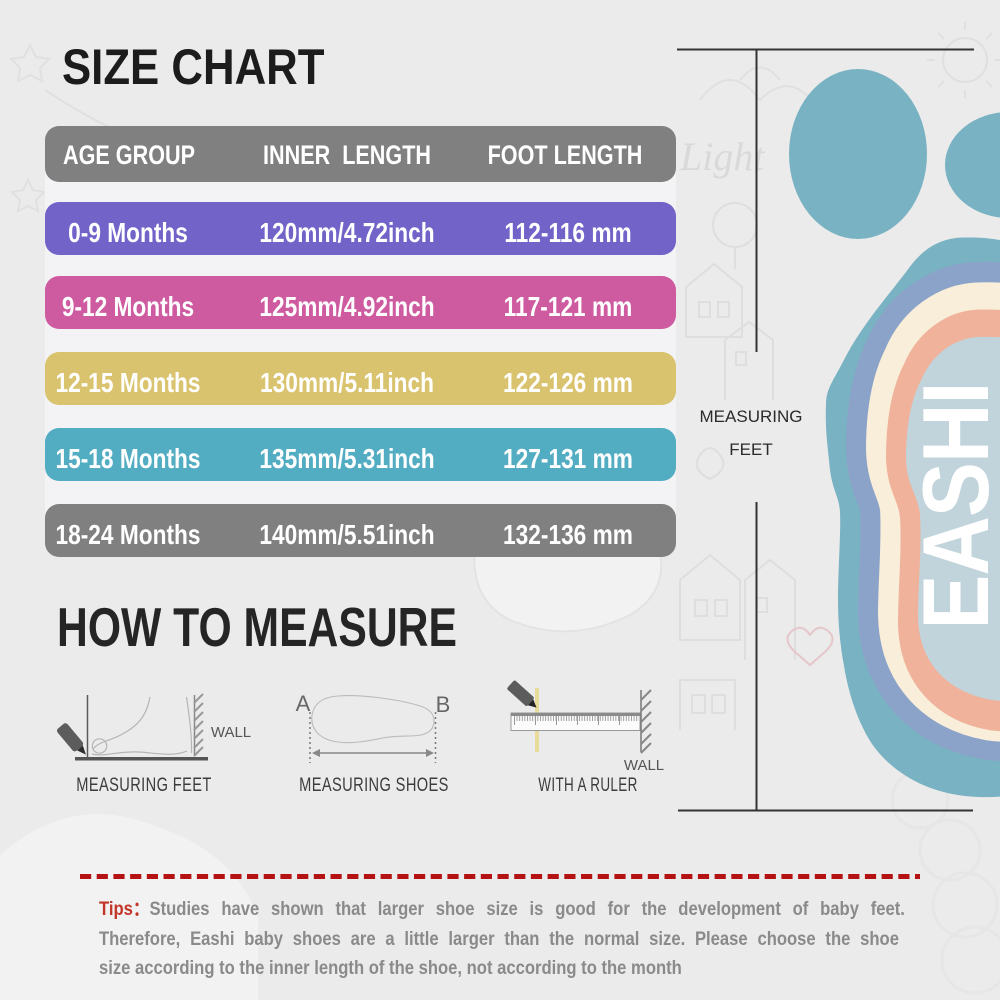 The width and height of the screenshot is (1000, 1000). I want to click on svg-text: Light, so click(722, 156).